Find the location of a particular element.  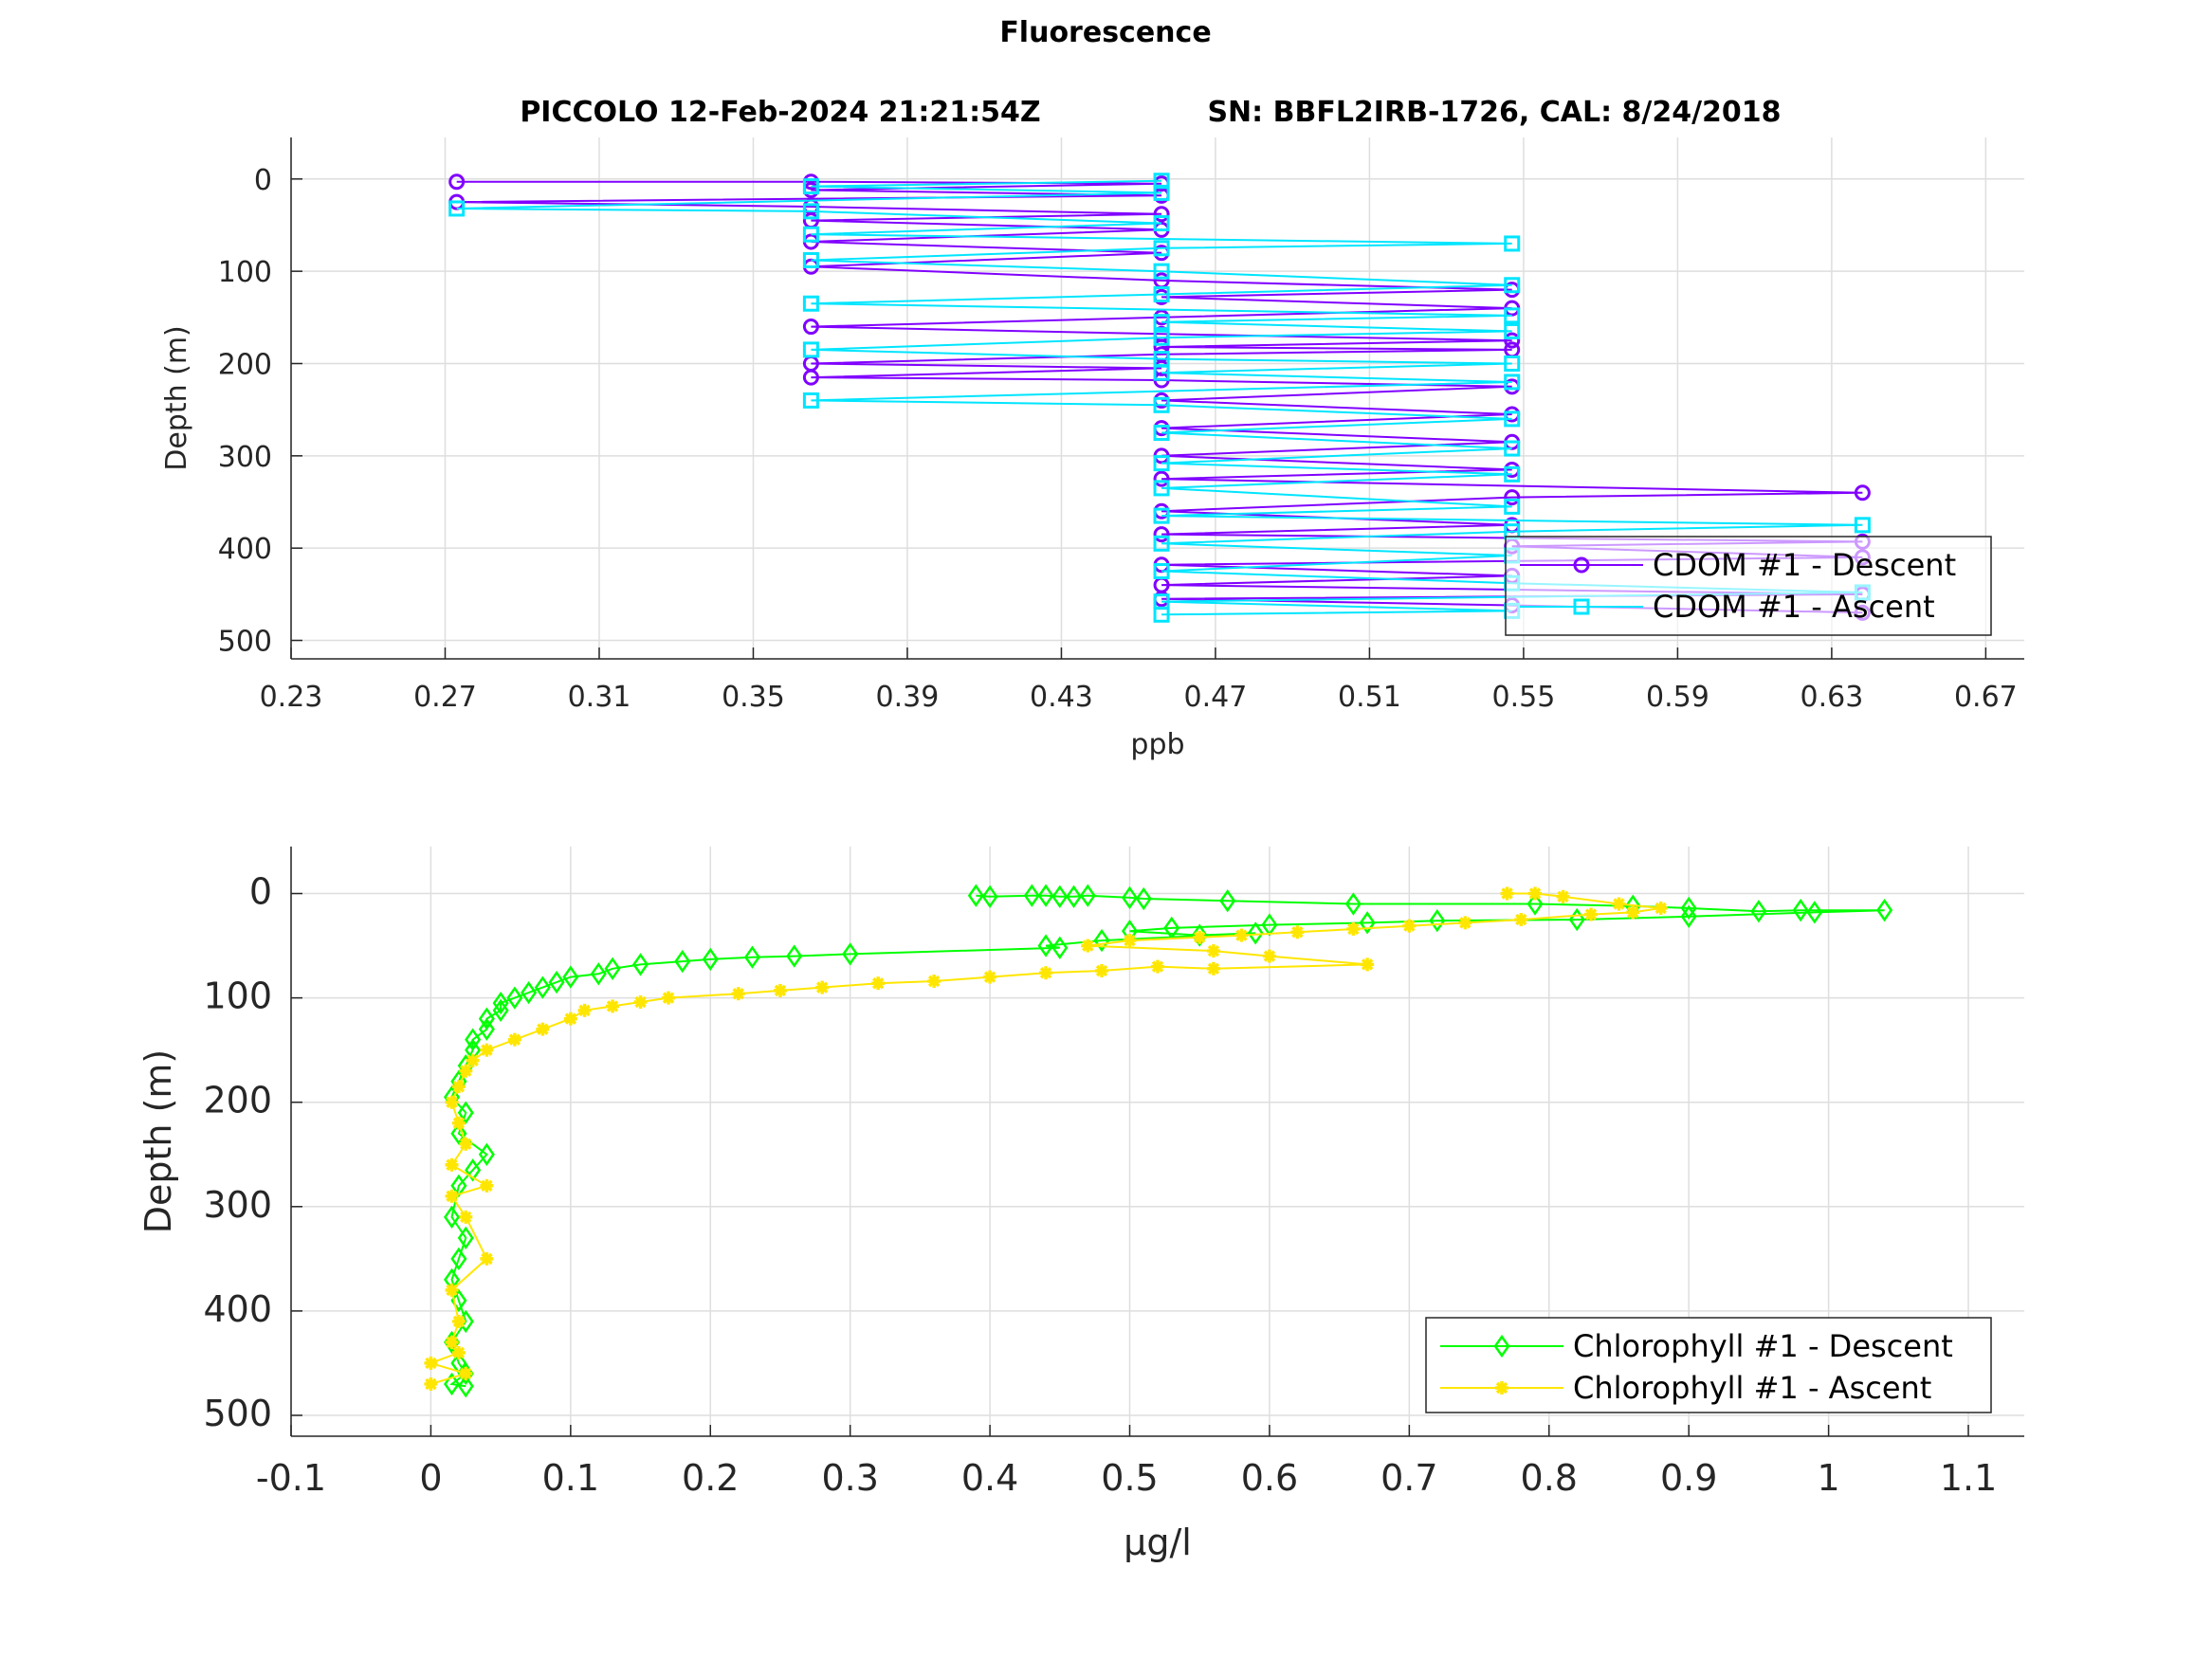

x-tick-label: 0.55 is located at coordinates (1524, 697).